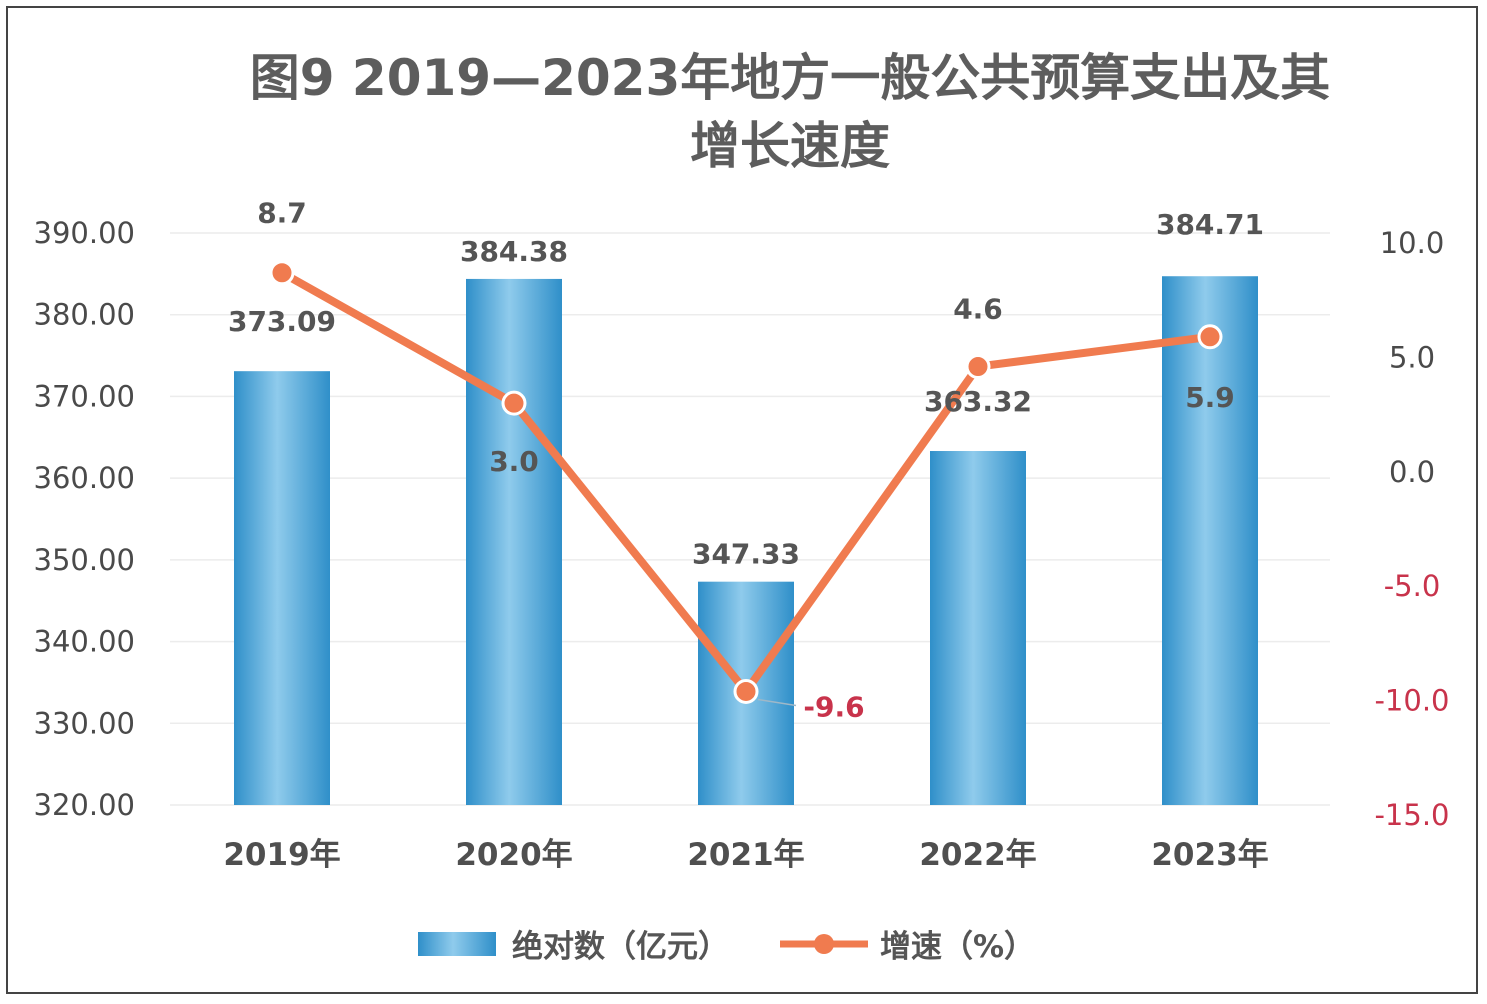  I want to click on left-tick-label: 390.00, so click(84, 233).